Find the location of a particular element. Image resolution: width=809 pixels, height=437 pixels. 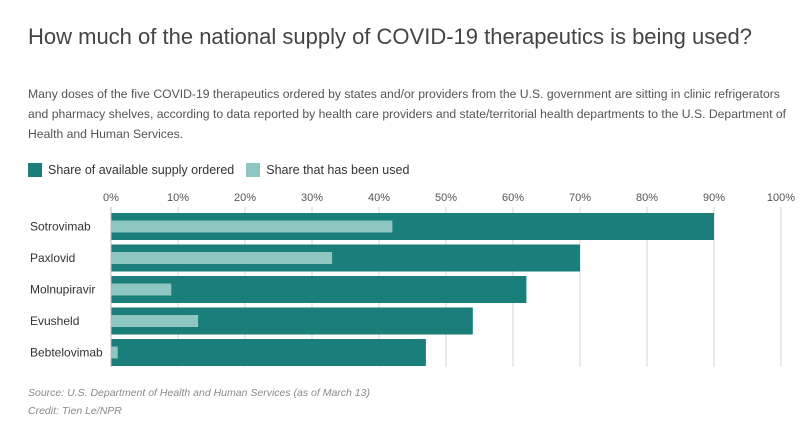

category-label: Sotrovimab is located at coordinates (60, 227).